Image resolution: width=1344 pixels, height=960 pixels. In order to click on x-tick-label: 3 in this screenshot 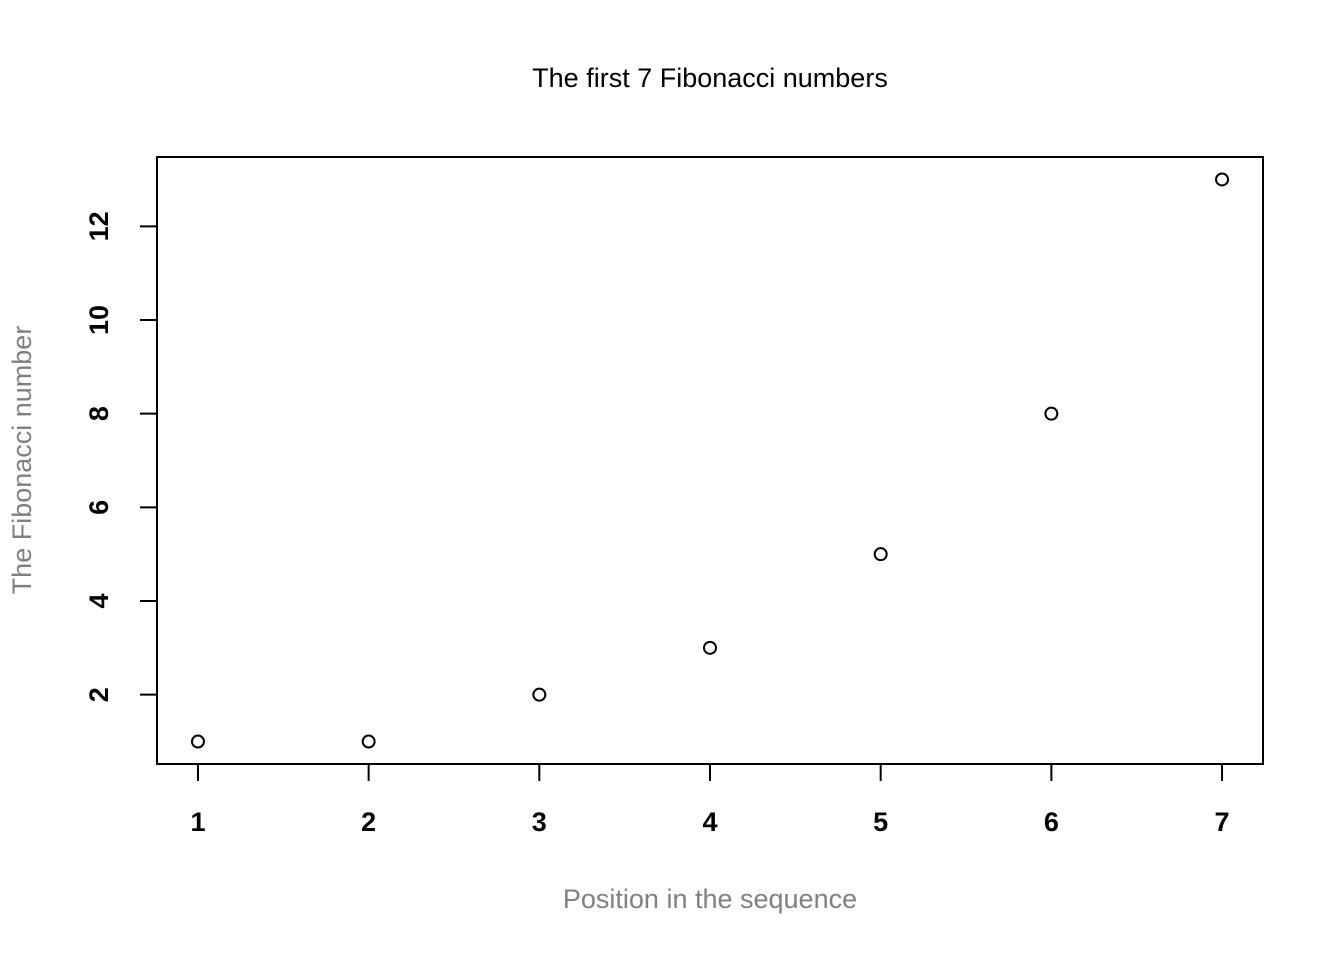, I will do `click(539, 822)`.